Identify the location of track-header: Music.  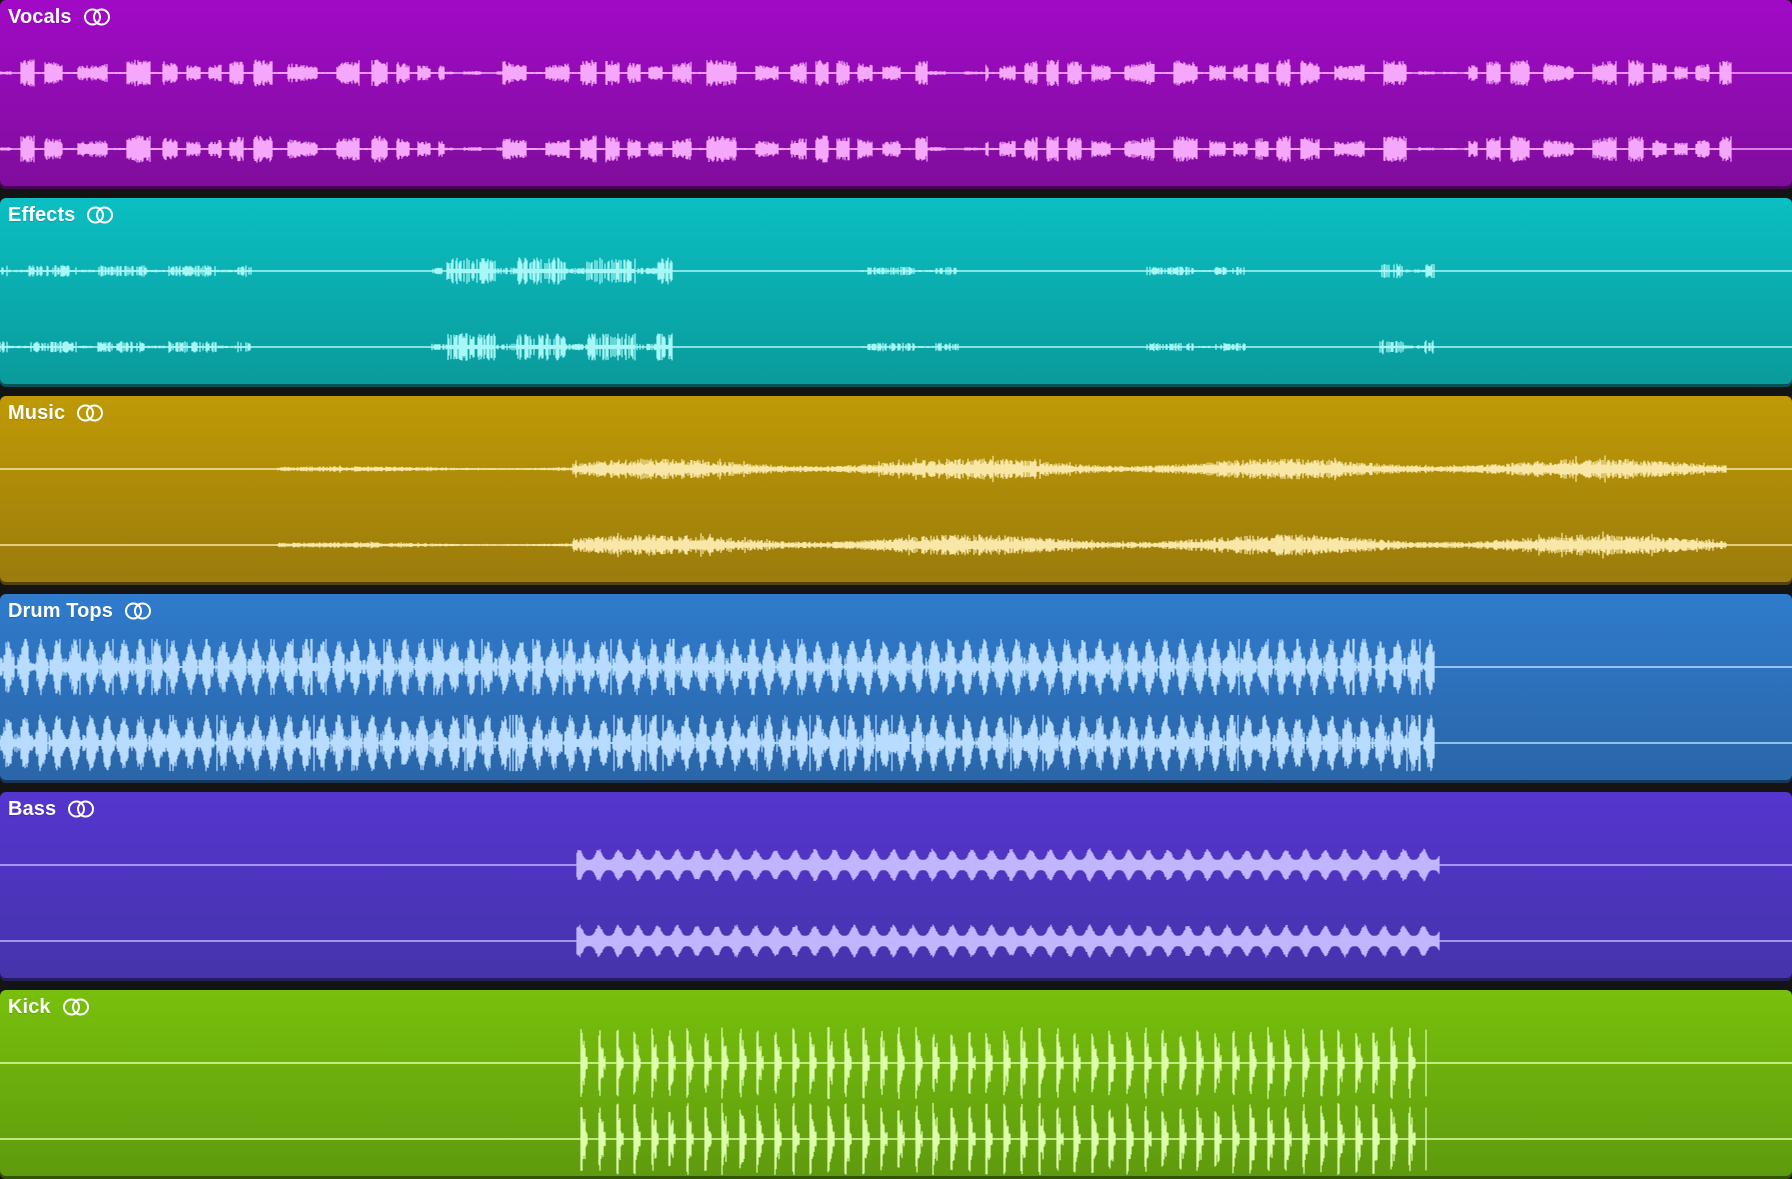
(56, 413).